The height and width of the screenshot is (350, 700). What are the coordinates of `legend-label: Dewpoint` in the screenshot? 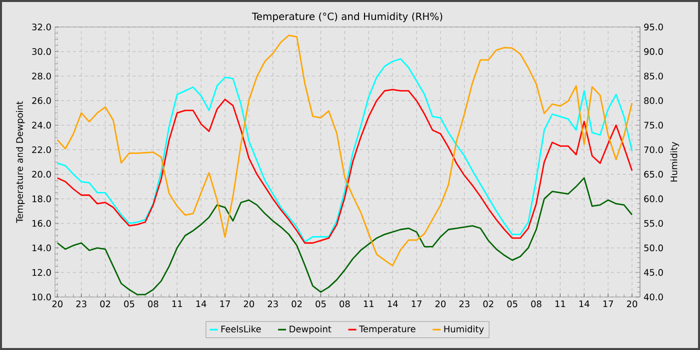 It's located at (311, 329).